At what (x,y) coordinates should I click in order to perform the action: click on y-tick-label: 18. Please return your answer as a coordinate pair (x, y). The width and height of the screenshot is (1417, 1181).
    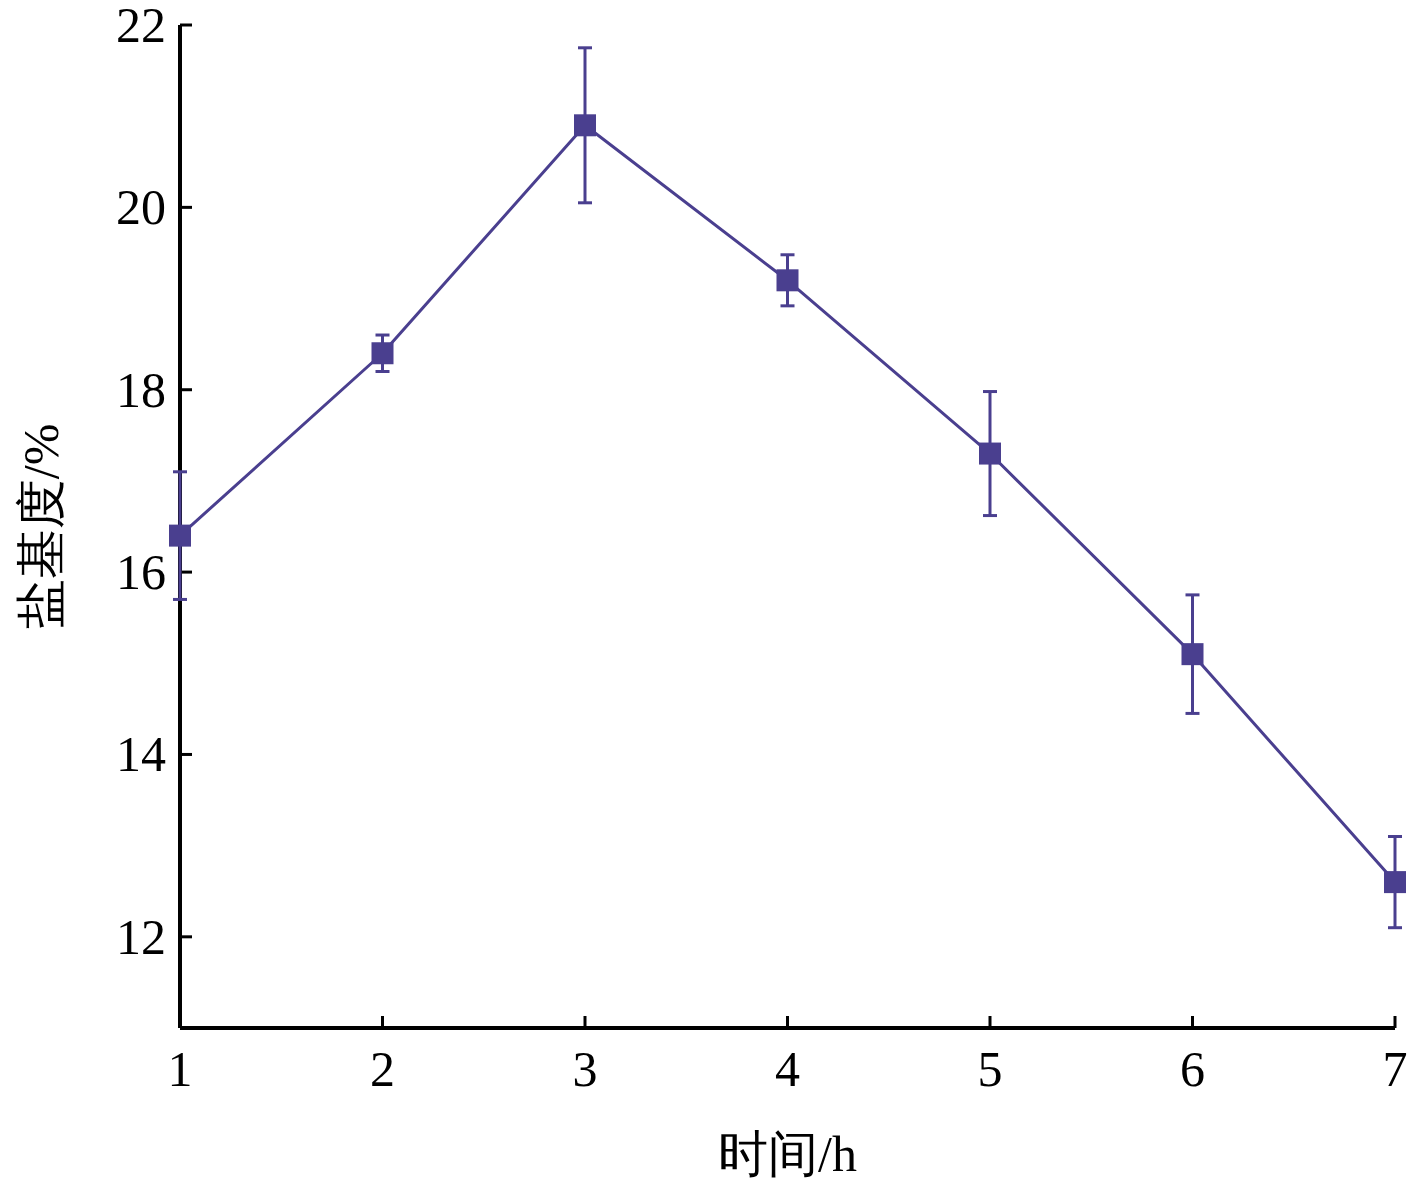
    Looking at the image, I should click on (141, 389).